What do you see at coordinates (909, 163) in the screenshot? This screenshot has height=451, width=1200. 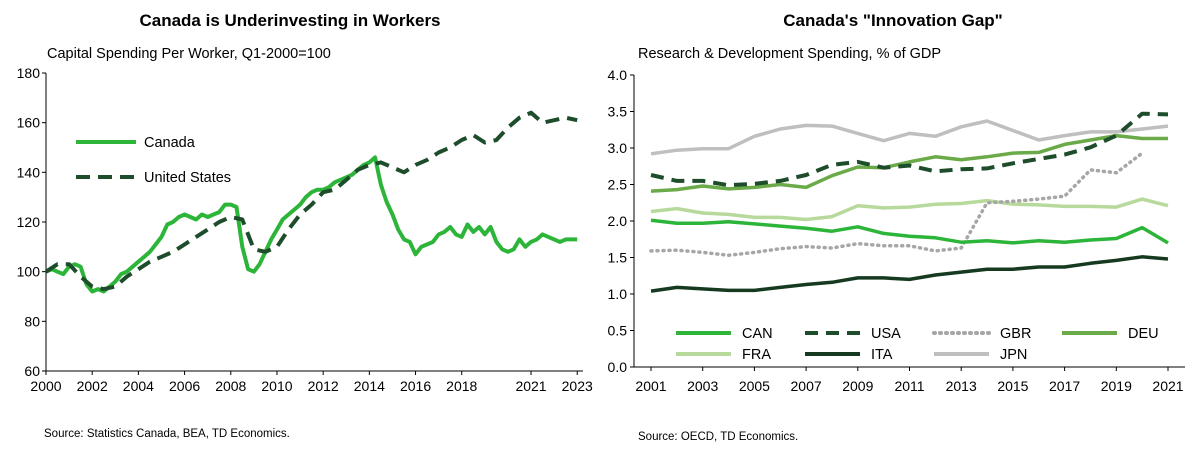 I see `right-series-deu-line` at bounding box center [909, 163].